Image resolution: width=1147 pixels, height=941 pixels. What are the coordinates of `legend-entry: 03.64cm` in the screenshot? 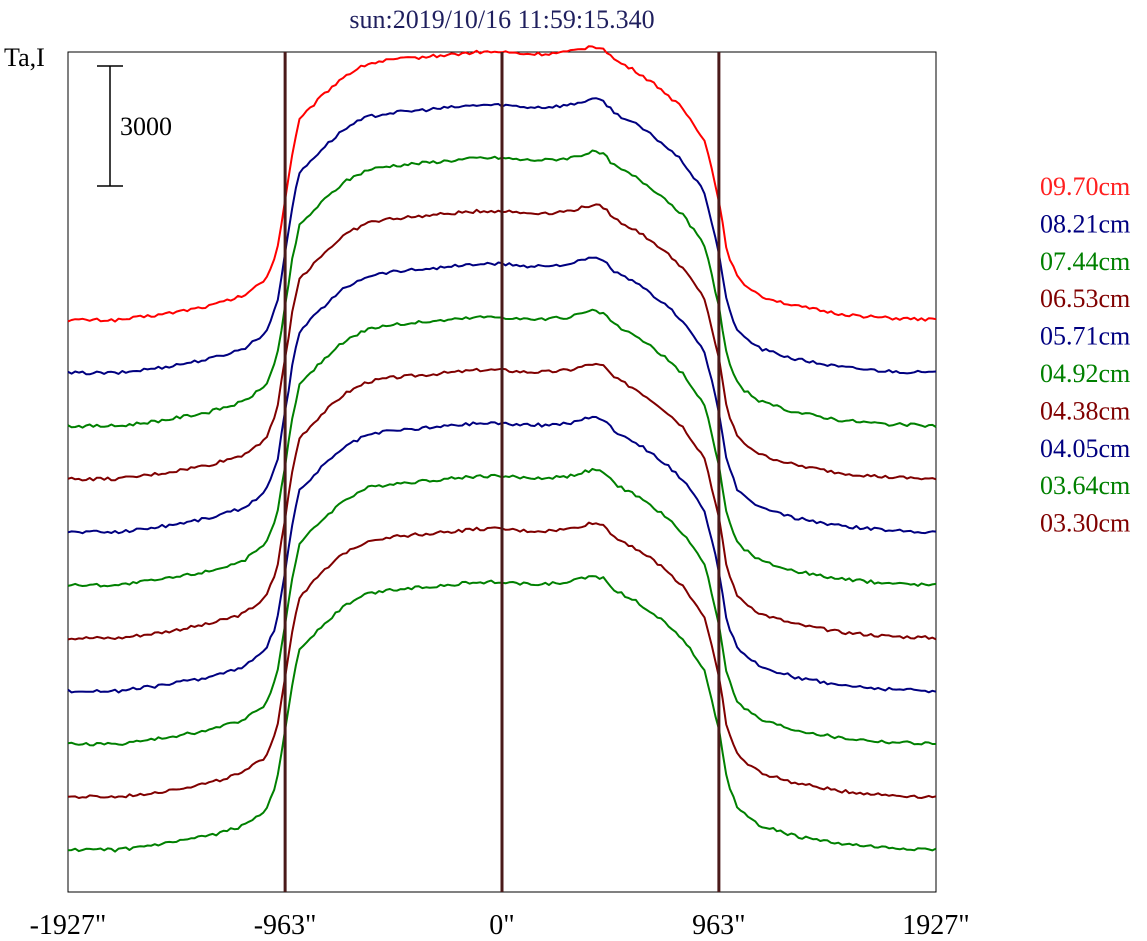 It's located at (1085, 485).